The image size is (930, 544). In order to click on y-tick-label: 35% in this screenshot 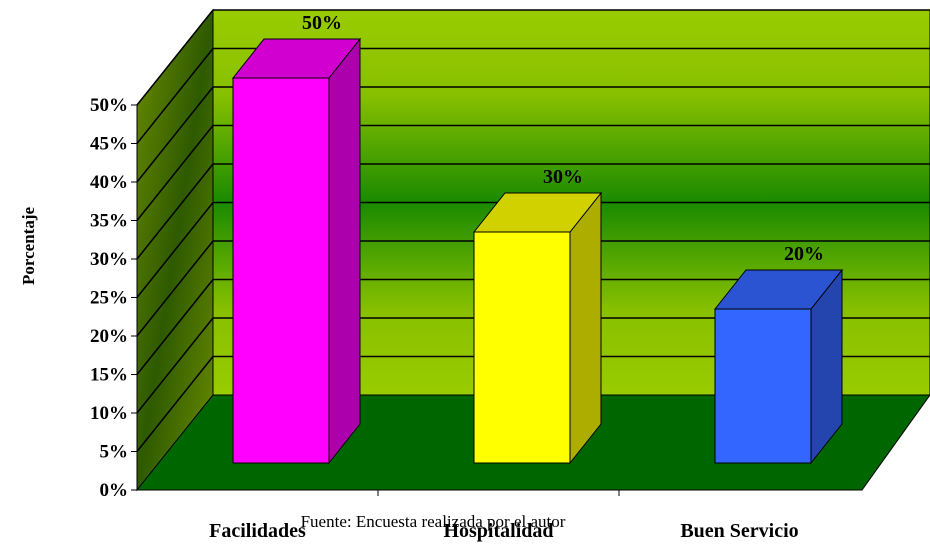, I will do `click(109, 221)`.